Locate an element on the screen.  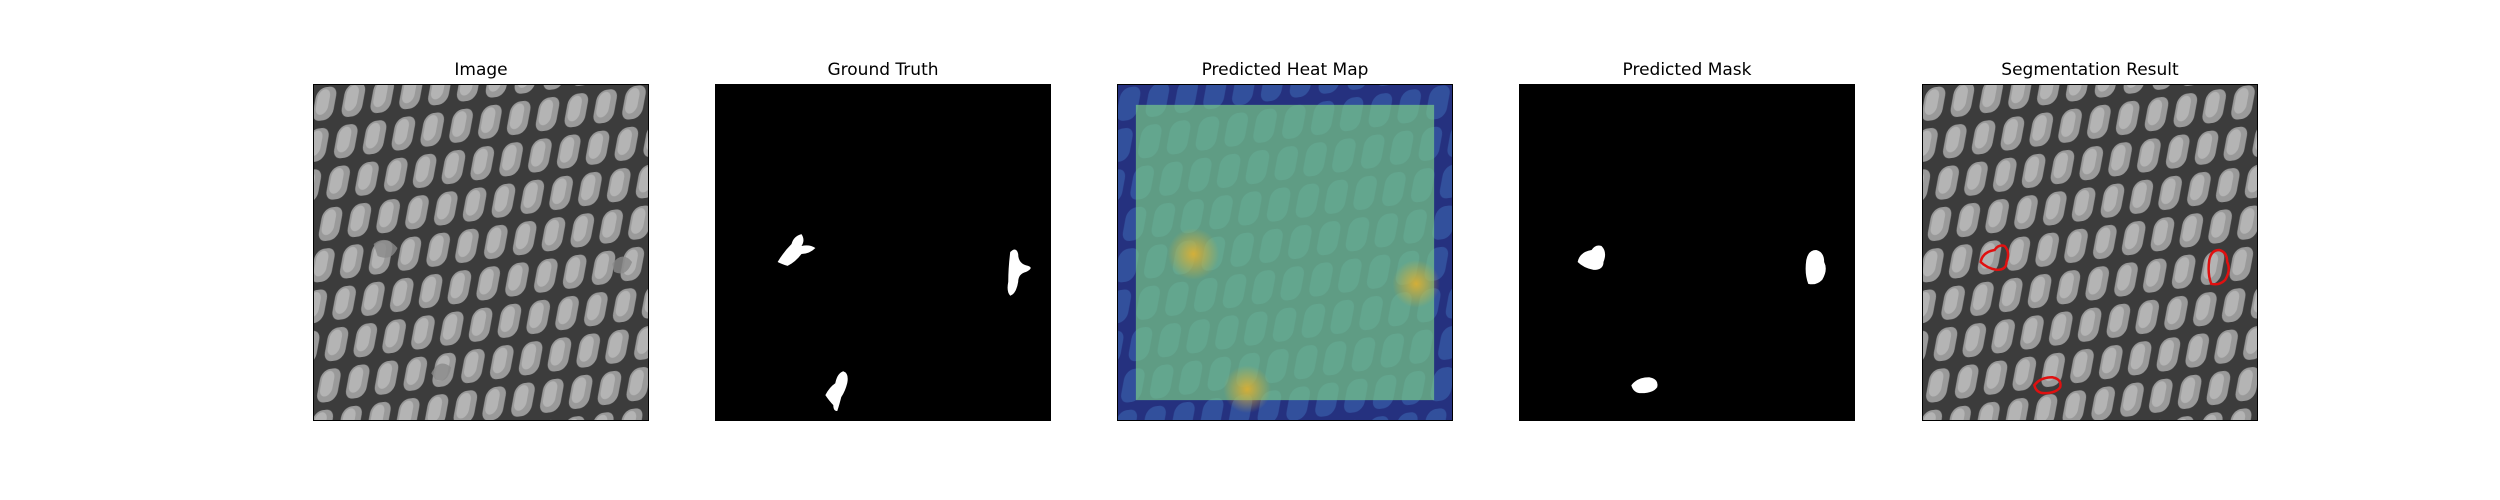
panel-title-pred-mask: Predicted Mask is located at coordinates (1687, 70).